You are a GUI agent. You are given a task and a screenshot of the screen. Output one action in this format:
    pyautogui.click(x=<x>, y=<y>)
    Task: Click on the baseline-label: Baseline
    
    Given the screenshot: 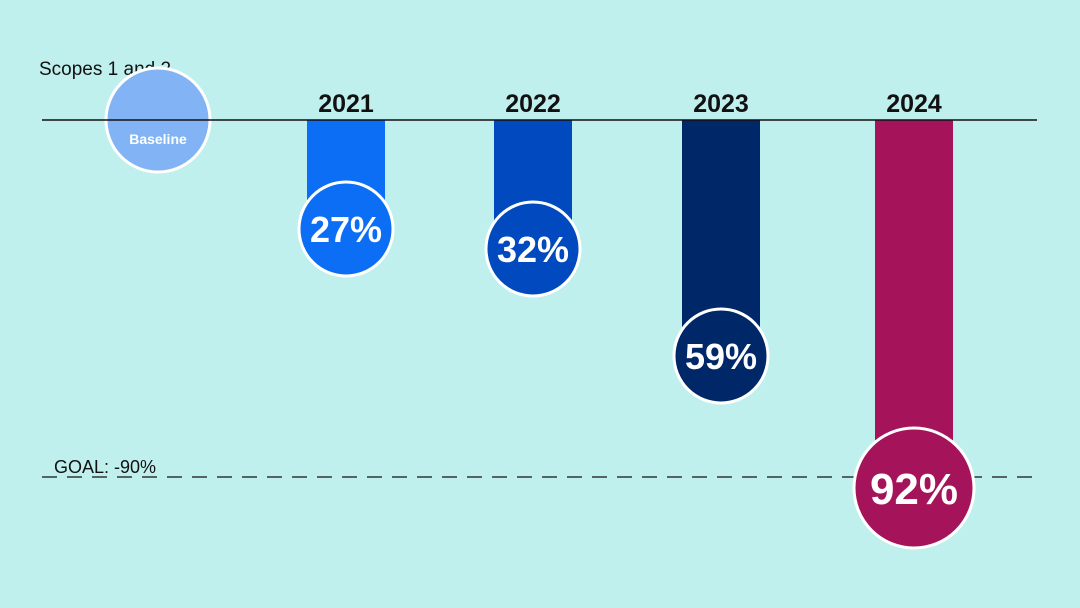 What is the action you would take?
    pyautogui.click(x=158, y=139)
    